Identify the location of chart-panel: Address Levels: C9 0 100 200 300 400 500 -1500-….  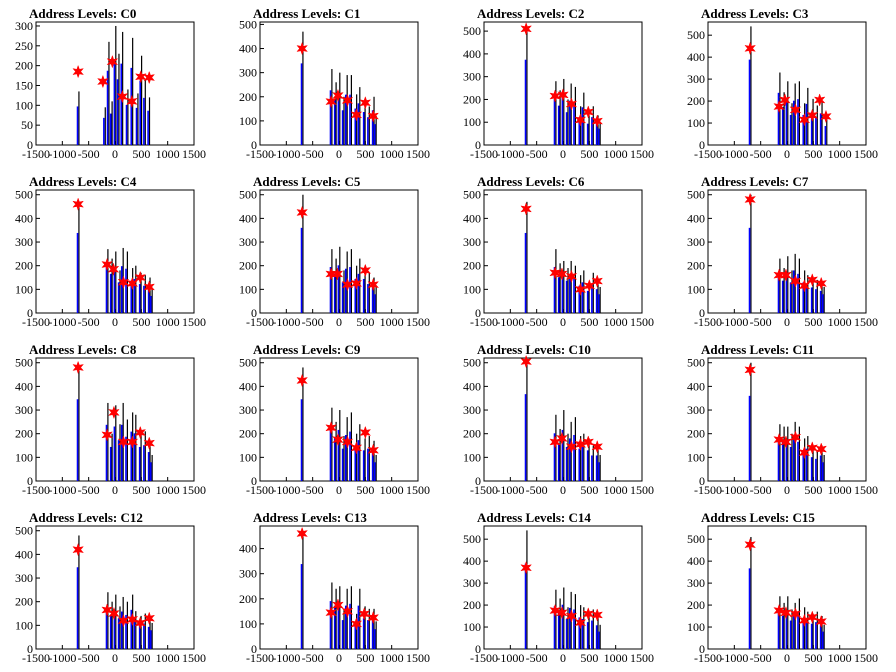
(336, 420).